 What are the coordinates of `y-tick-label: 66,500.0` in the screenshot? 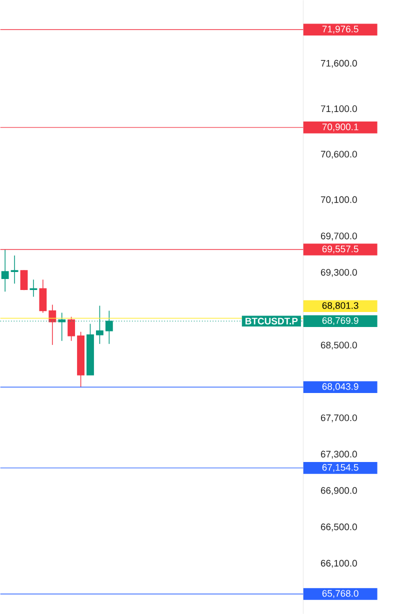 It's located at (338, 528).